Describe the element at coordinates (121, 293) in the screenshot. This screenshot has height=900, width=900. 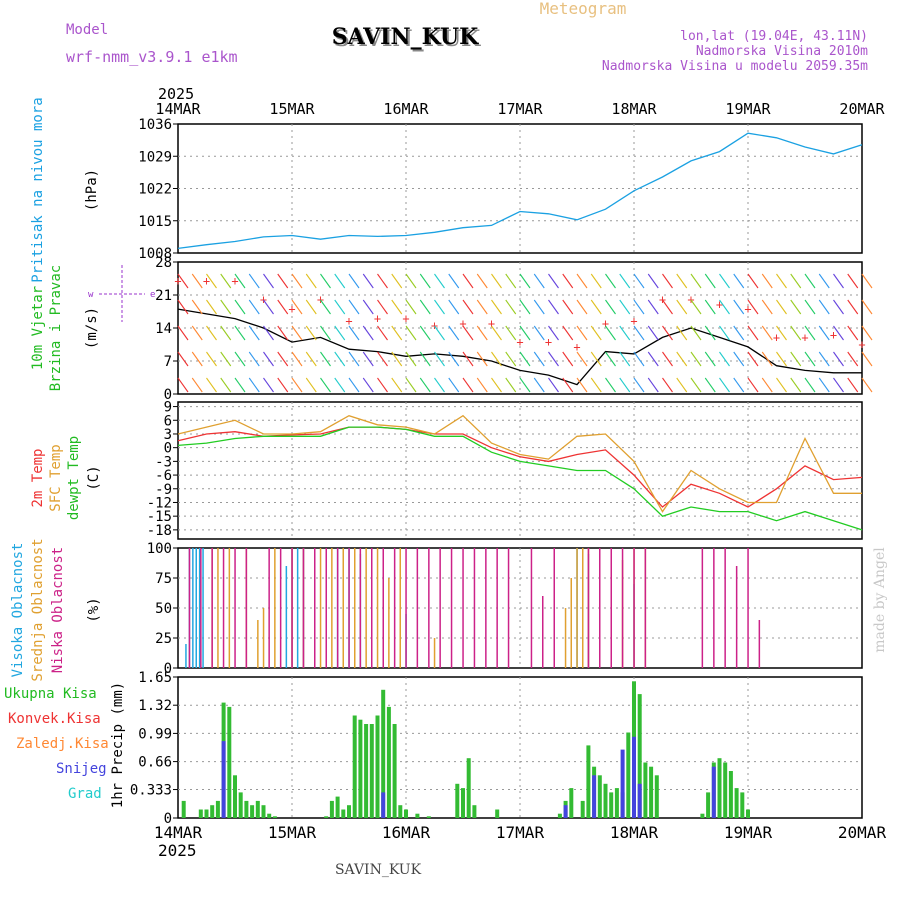
I see `wind-compass-icon: w e` at that location.